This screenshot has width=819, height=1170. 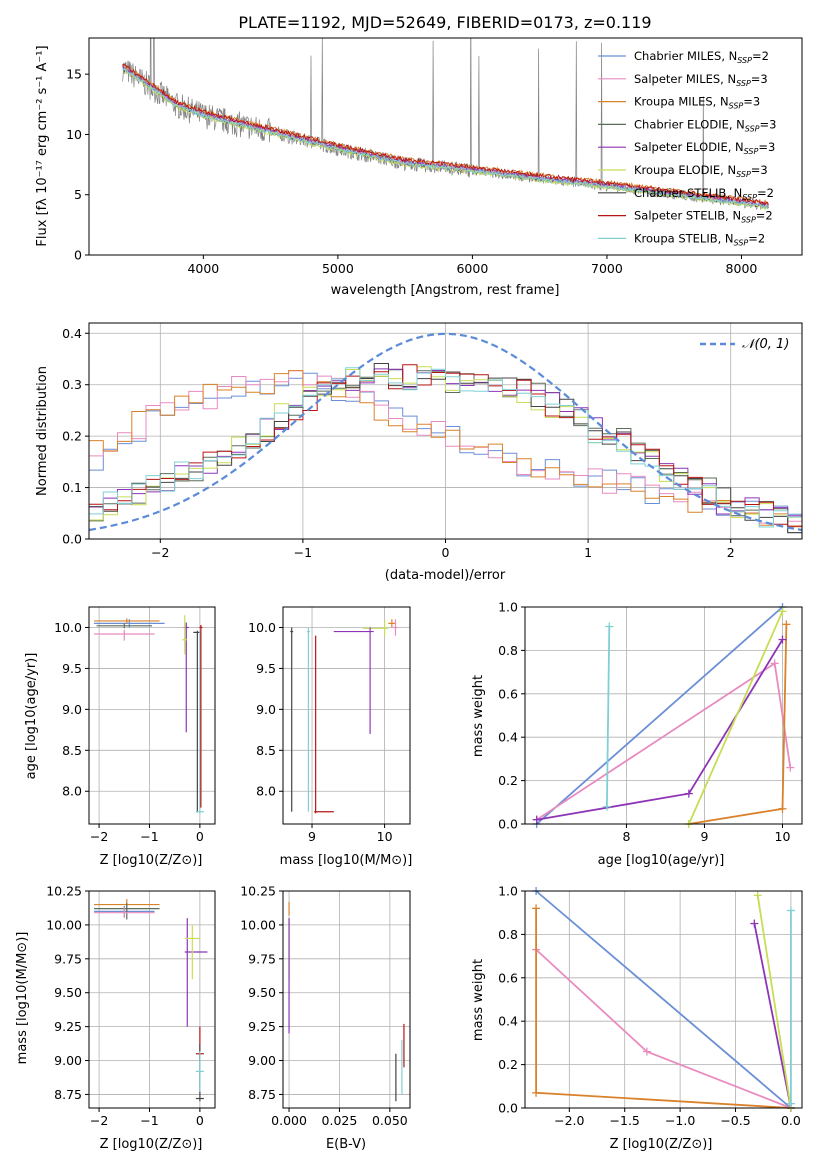 I want to click on legend-label: Salpeter STELIB, NSSP=2, so click(x=703, y=217).